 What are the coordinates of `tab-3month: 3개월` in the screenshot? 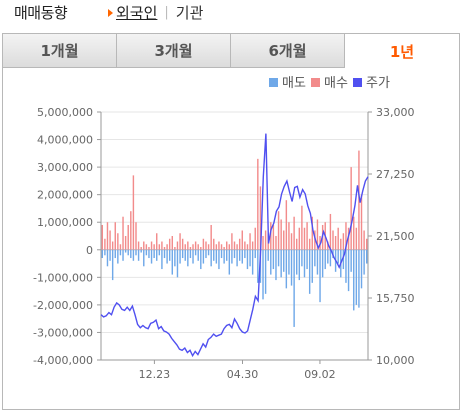 It's located at (173, 50).